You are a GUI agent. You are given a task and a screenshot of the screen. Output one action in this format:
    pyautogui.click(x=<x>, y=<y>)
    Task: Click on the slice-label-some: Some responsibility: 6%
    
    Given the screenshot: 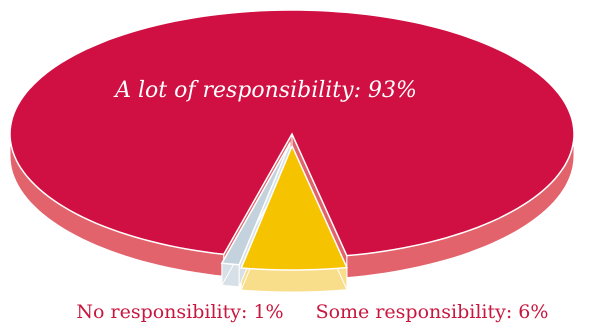 What is the action you would take?
    pyautogui.click(x=432, y=312)
    